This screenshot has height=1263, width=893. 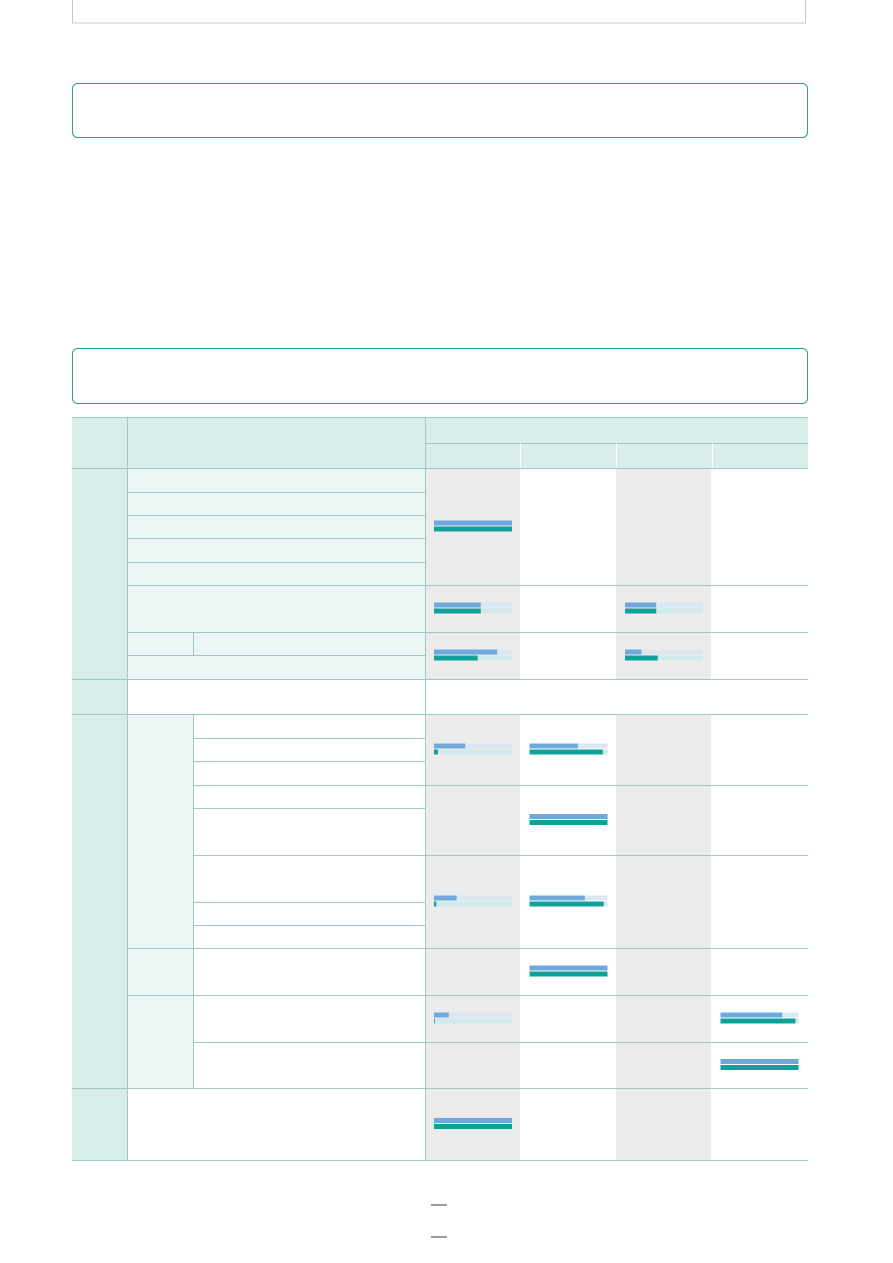 I want to click on header-cell, so click(x=440, y=442).